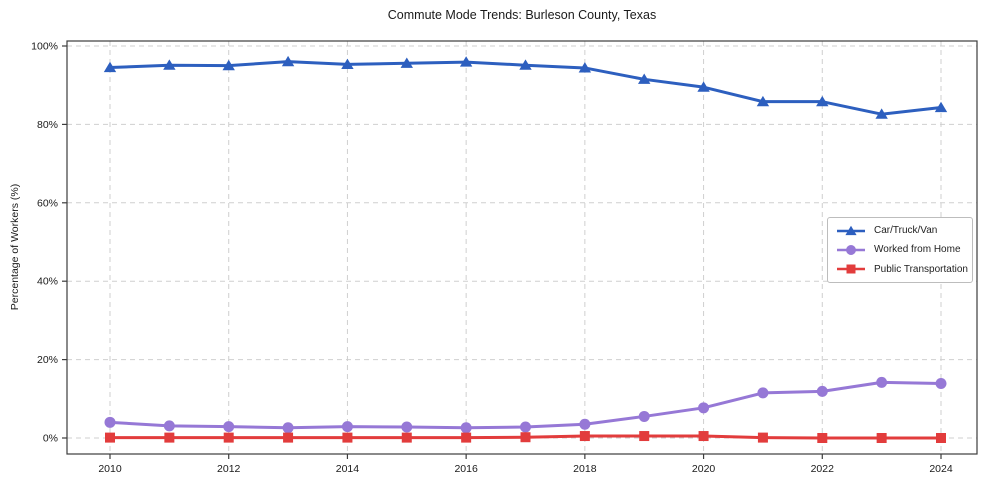  I want to click on legend-item-public-transportation: Public Transportation, so click(901, 269).